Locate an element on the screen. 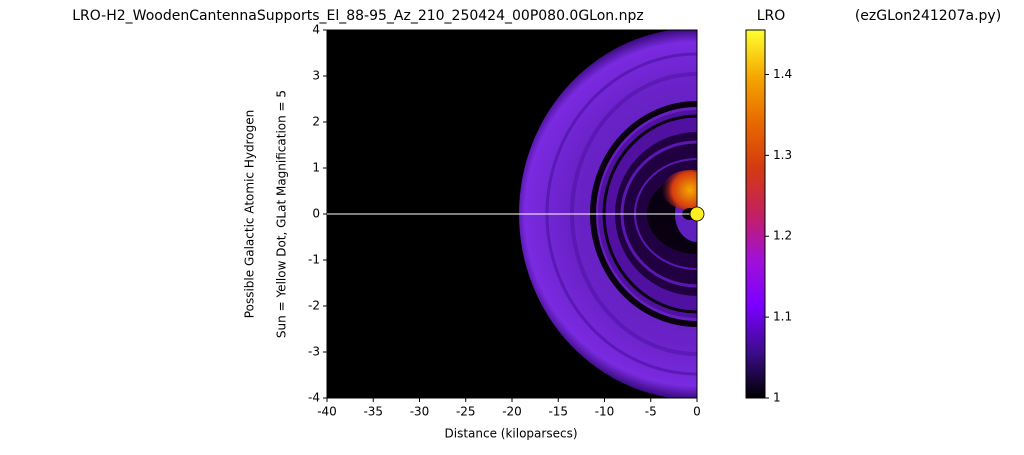 The image size is (1024, 455). colorbar-tick-label: 1.3 is located at coordinates (782, 155).